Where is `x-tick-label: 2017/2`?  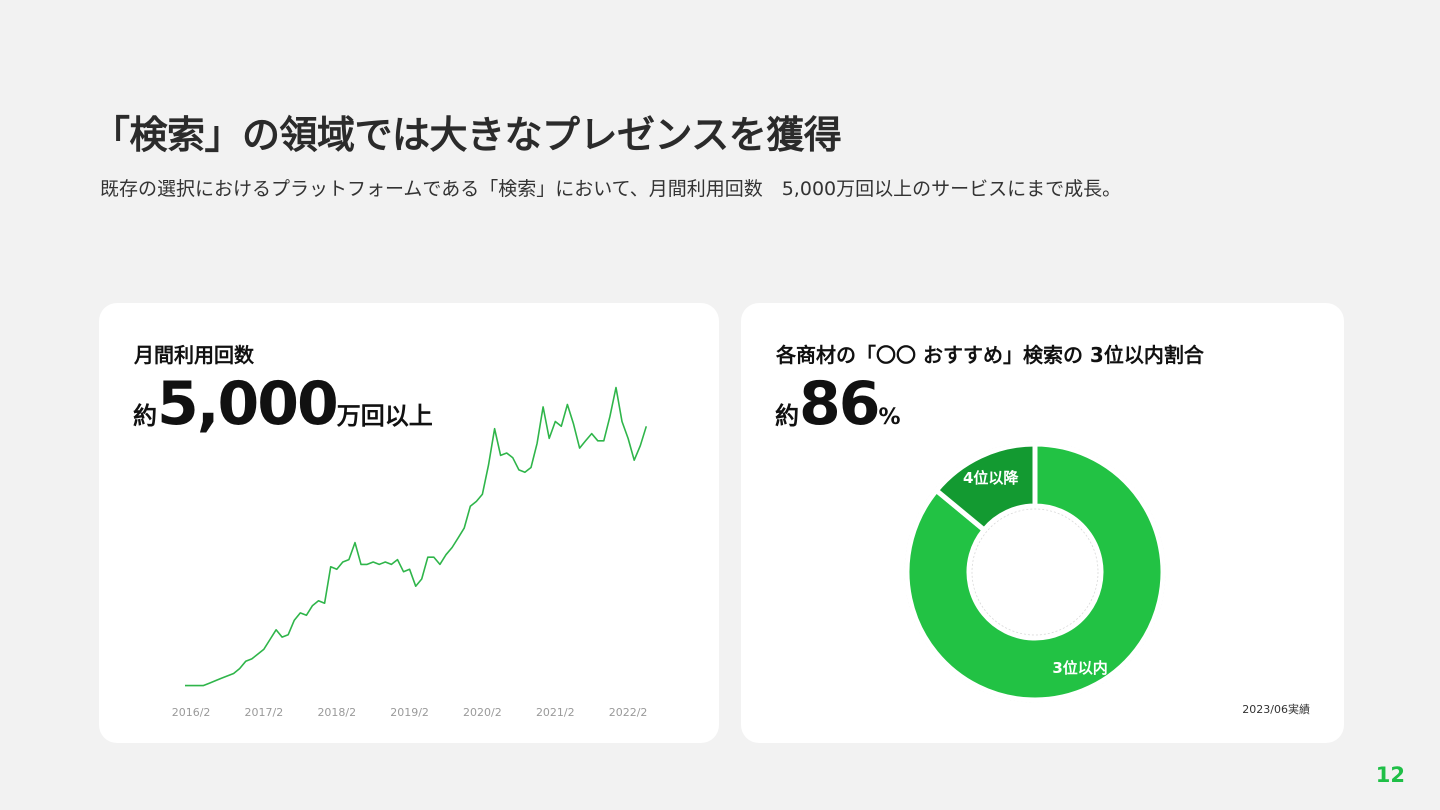
x-tick-label: 2017/2 is located at coordinates (264, 712).